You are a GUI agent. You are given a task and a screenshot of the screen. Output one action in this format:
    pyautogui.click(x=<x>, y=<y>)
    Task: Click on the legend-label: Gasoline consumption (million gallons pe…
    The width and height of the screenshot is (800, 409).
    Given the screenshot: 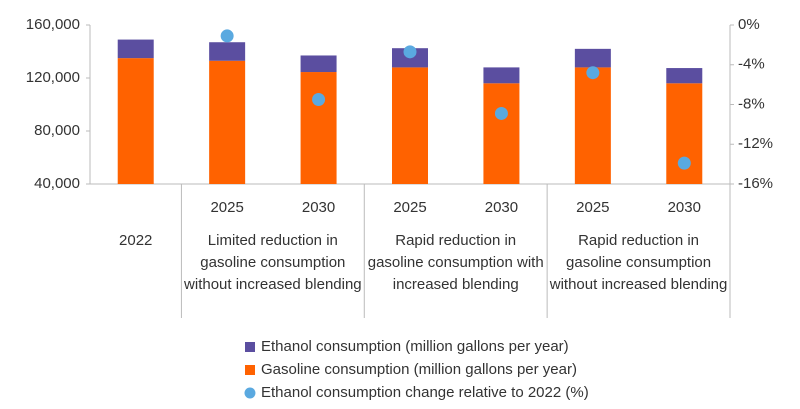 What is the action you would take?
    pyautogui.click(x=419, y=369)
    